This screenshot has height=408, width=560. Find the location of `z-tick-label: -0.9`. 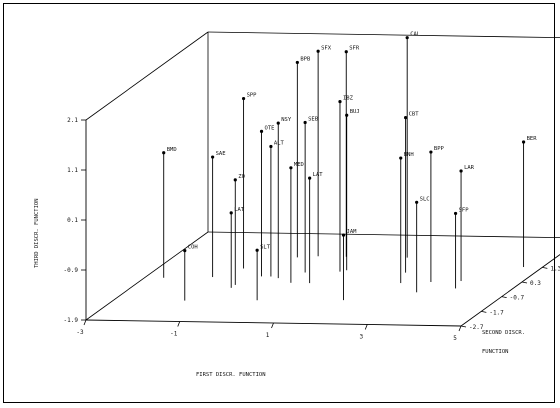

z-tick-label: -0.9 is located at coordinates (71, 270).